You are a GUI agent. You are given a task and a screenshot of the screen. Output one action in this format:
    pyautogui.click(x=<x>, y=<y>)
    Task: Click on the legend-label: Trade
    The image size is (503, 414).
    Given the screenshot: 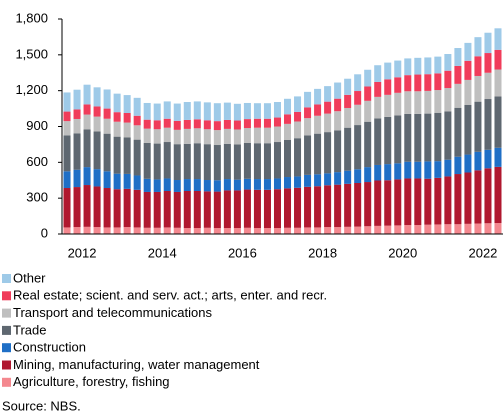 What is the action you would take?
    pyautogui.click(x=29, y=329)
    